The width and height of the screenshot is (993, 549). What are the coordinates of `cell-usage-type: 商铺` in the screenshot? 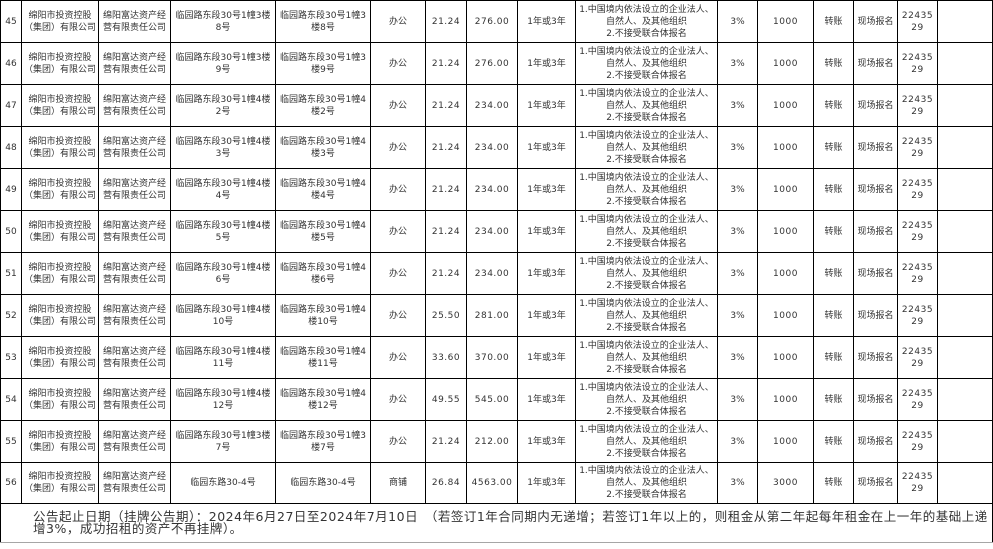 It's located at (398, 483).